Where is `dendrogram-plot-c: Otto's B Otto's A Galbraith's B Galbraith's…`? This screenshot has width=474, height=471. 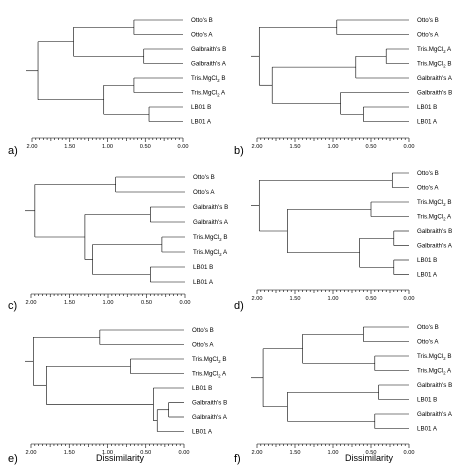 dendrogram-plot-c: Otto's B Otto's A Galbraith's B Galbraith's… is located at coordinates (127, 240).